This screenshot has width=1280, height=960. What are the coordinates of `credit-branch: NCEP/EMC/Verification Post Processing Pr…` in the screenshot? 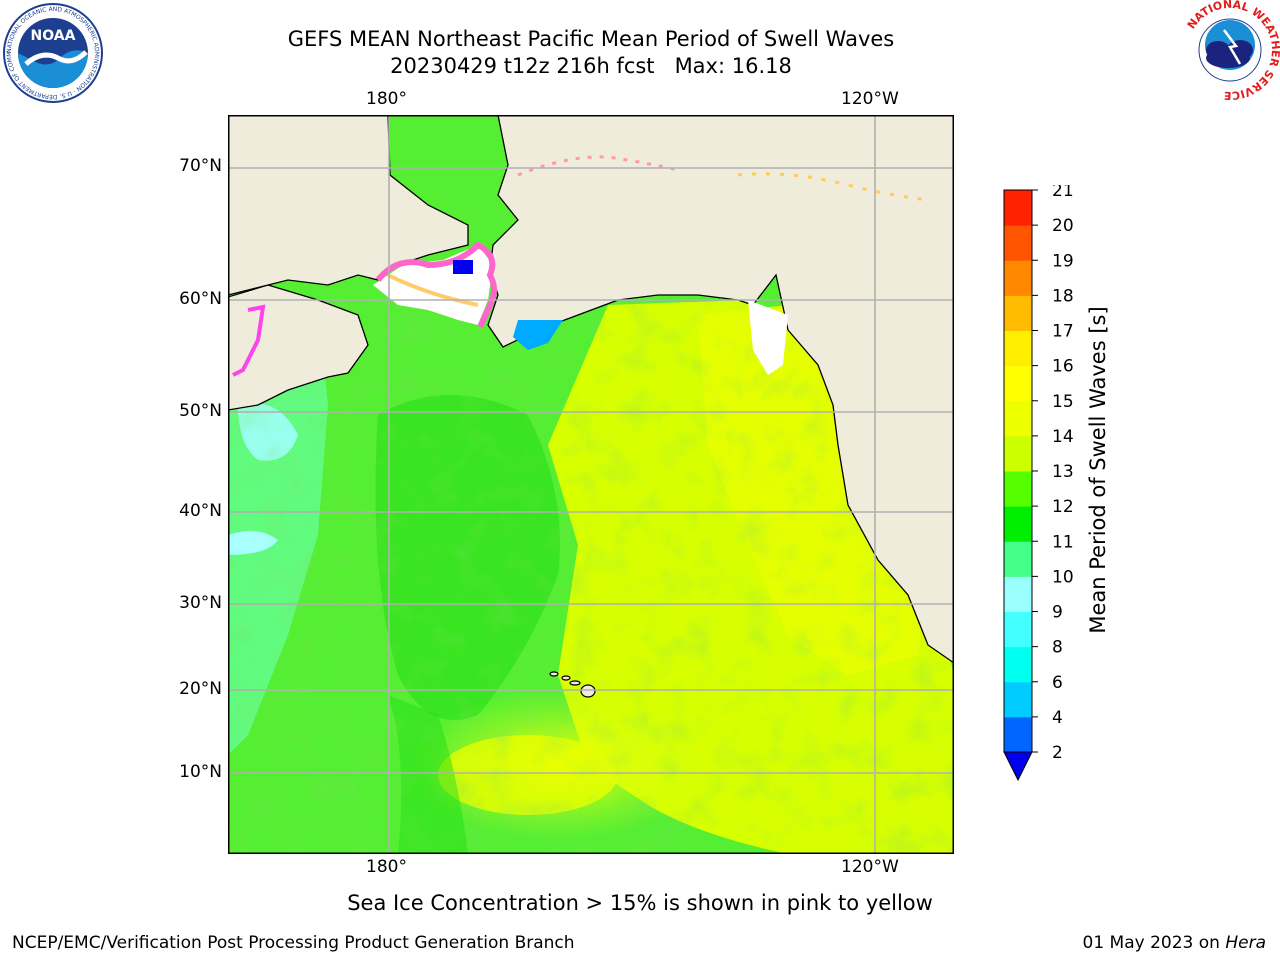 It's located at (293, 943).